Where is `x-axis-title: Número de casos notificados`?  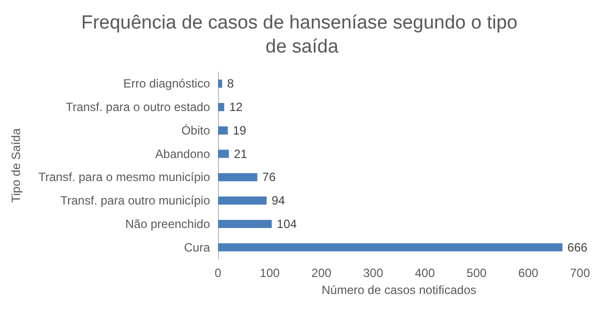 x-axis-title: Número de casos notificados is located at coordinates (399, 289).